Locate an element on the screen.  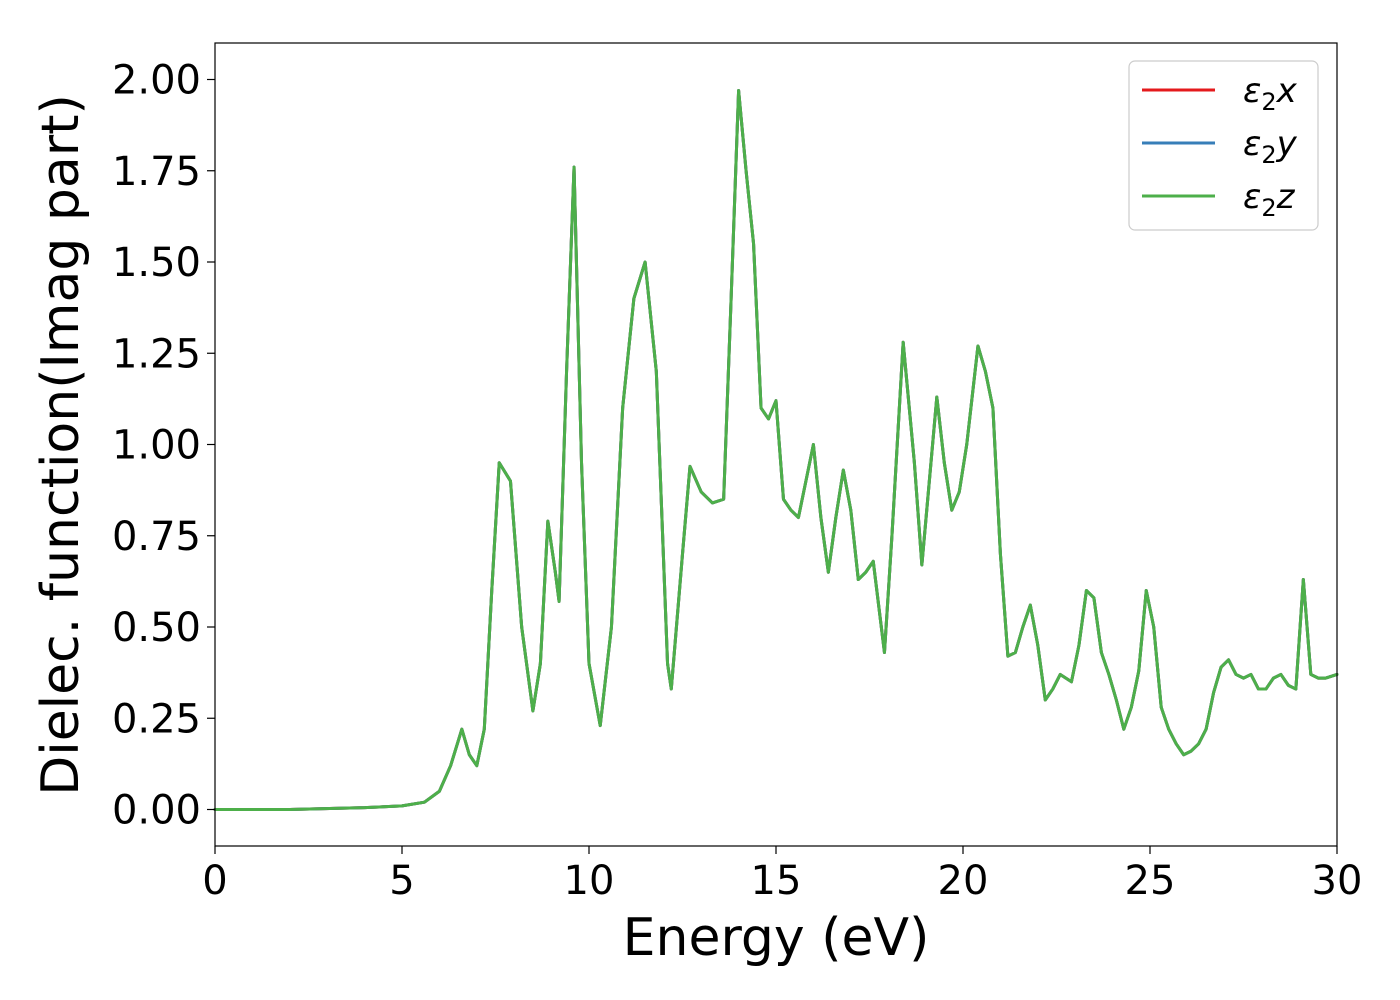
y-axis: 0.00 0.25 0.50 0.75 1.00 1.25 1.50 1.75 2.00 is located at coordinates (163, 446).